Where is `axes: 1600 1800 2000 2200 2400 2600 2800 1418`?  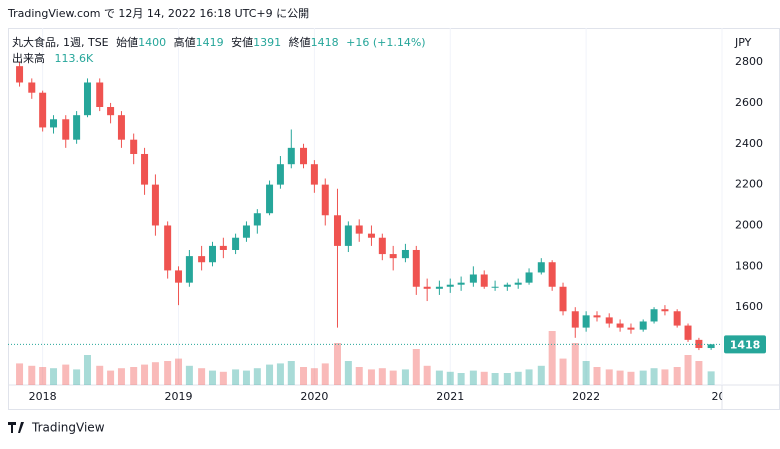 axes: 1600 1800 2000 2200 2400 2600 2800 1418 is located at coordinates (745, 204).